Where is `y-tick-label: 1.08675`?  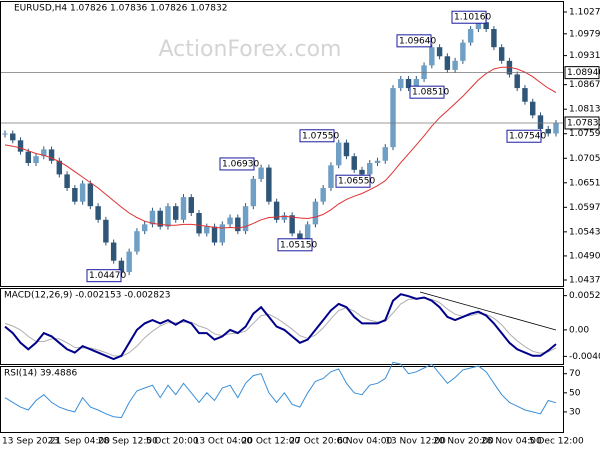 y-tick-label: 1.08675 is located at coordinates (584, 85).